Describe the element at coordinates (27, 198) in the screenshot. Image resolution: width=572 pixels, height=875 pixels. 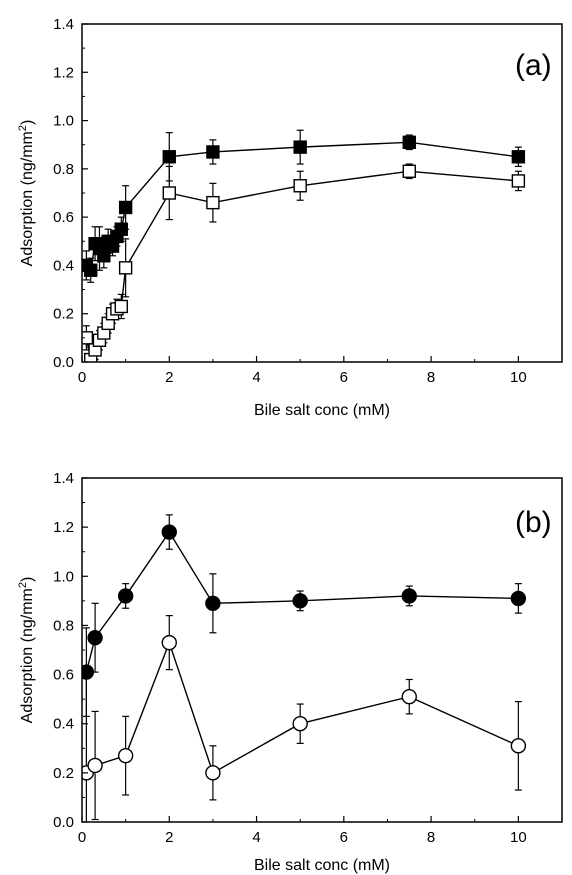
I see `panel-a-y-axis-title-main: Adsorption (ng/mm` at that location.